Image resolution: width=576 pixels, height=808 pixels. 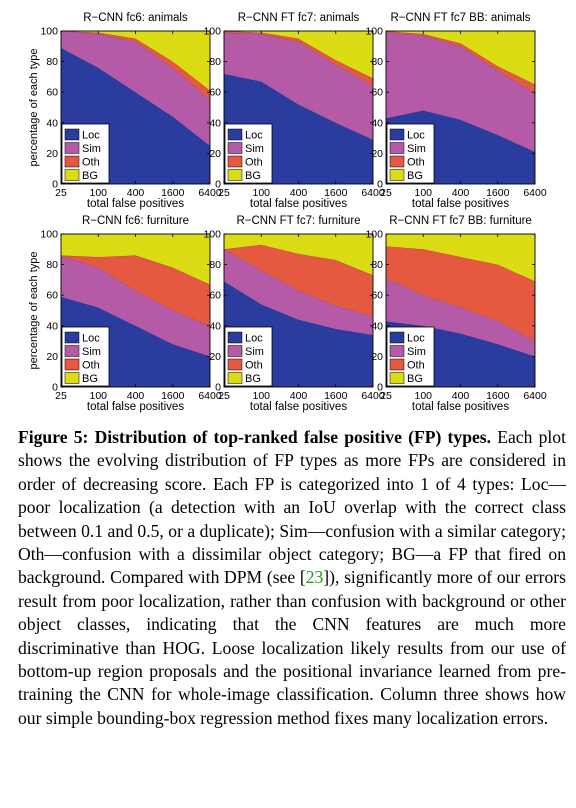 I want to click on legend-label-bg: BG, so click(x=90, y=379).